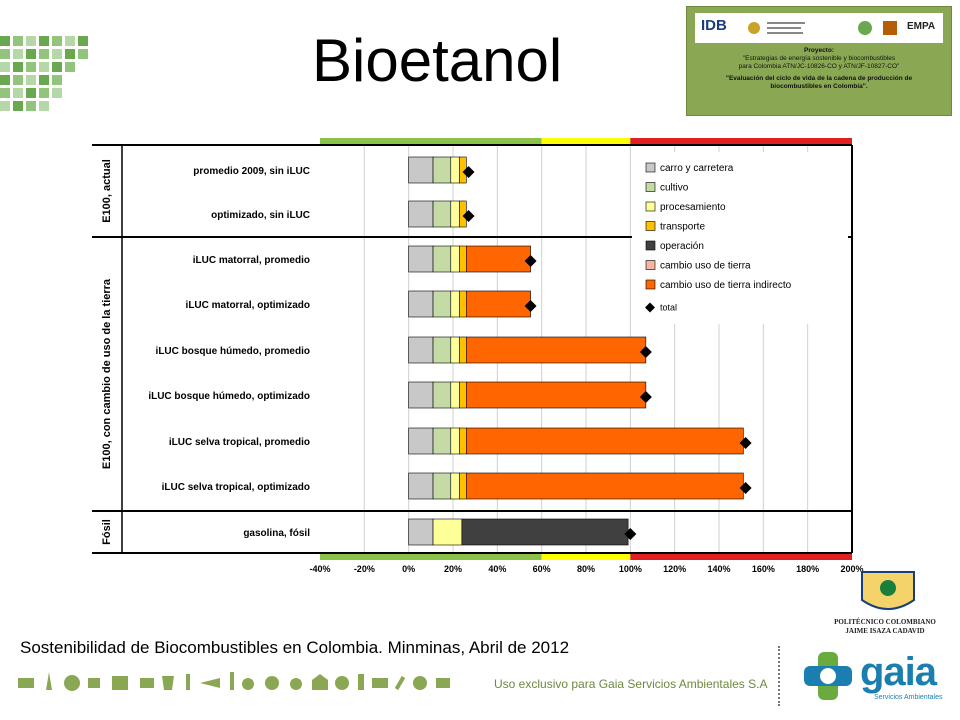 The image size is (960, 720). Describe the element at coordinates (251, 260) in the screenshot. I see `category-label: iLUC matorral, promedio` at that location.